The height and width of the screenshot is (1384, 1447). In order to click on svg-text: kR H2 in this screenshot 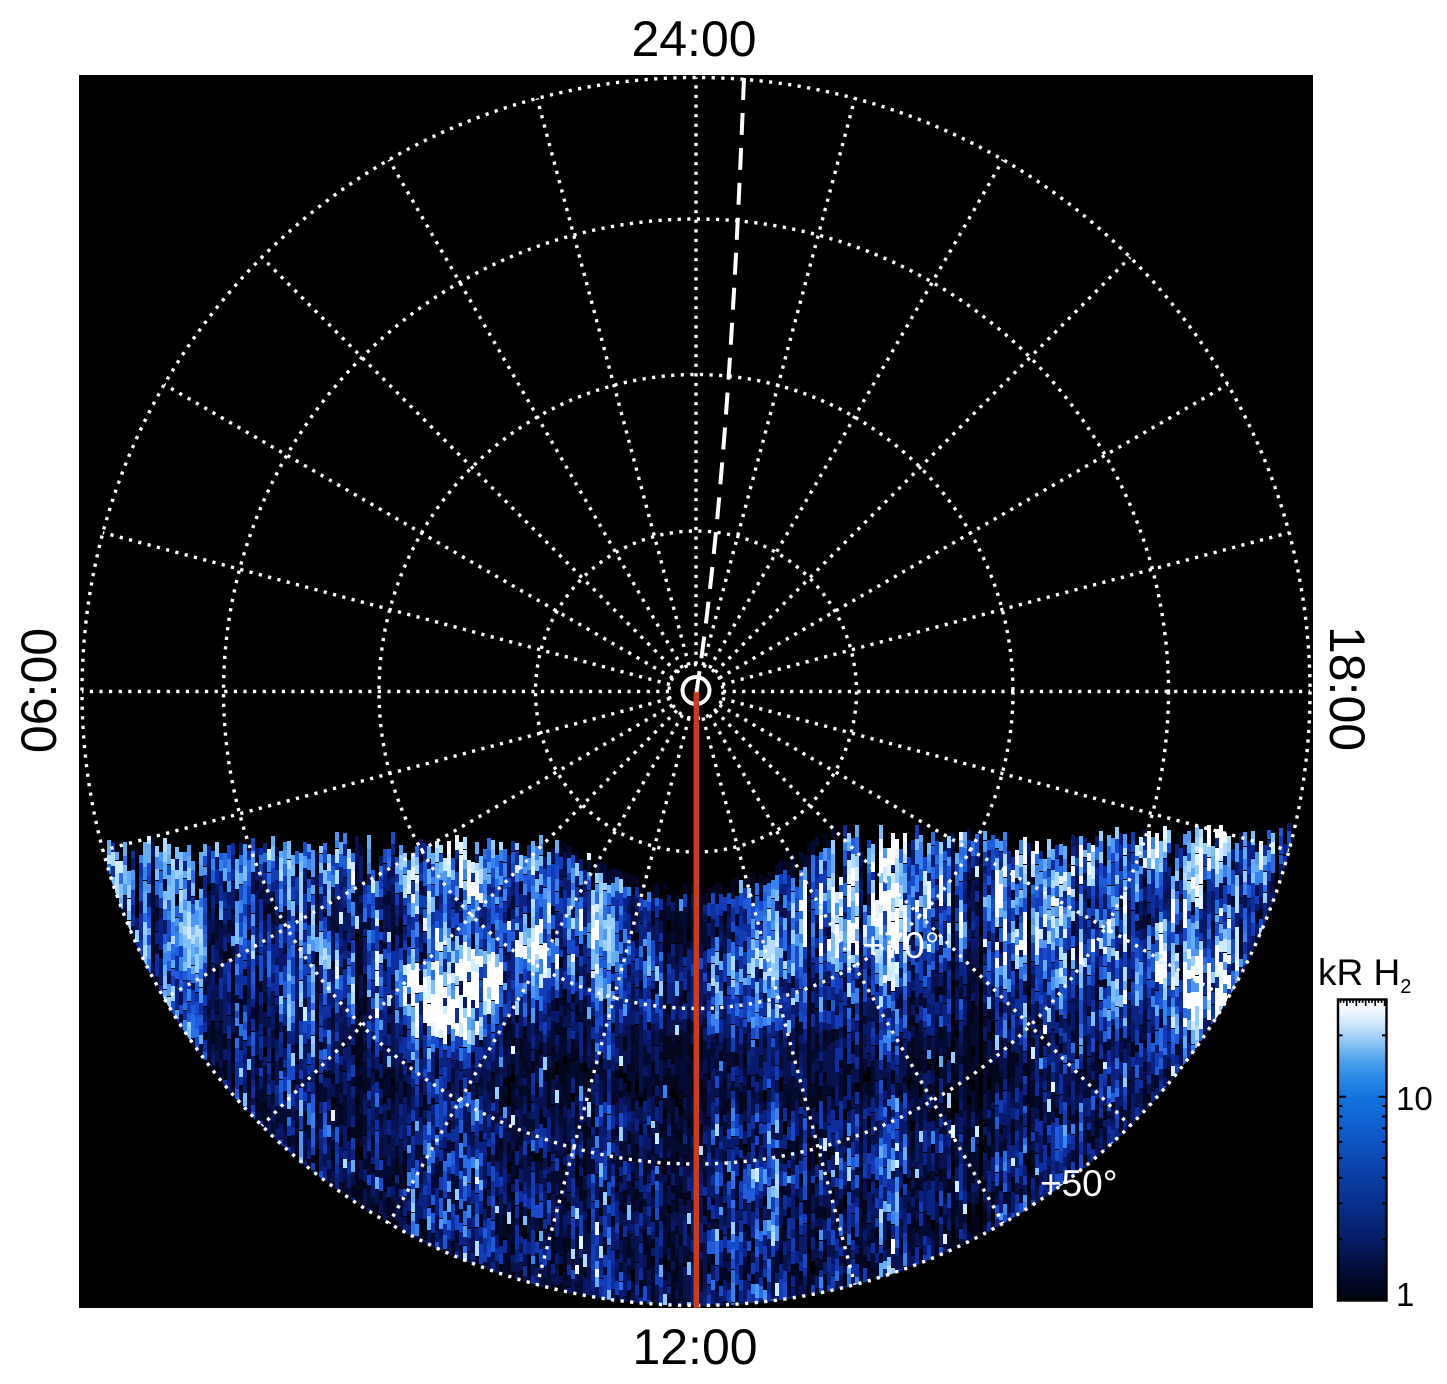, I will do `click(1364, 975)`.